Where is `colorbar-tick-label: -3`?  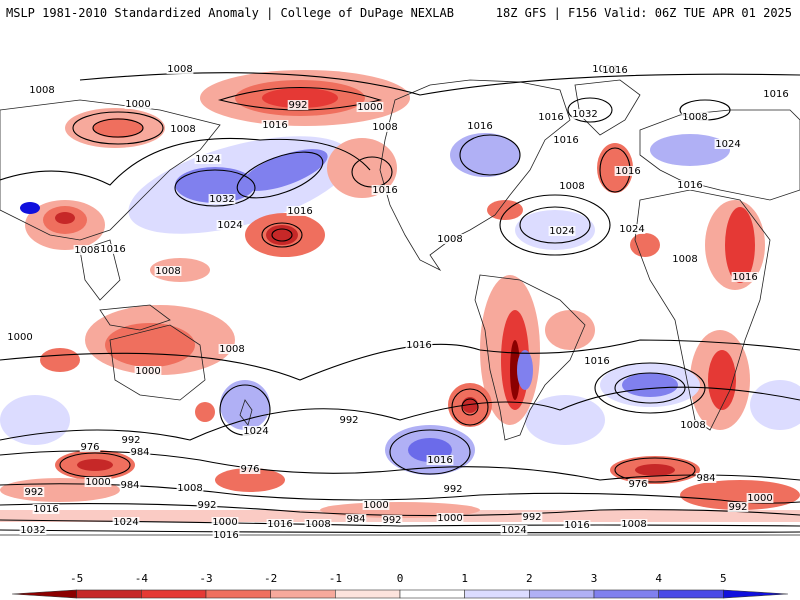 colorbar-tick-label: -3 is located at coordinates (205, 578).